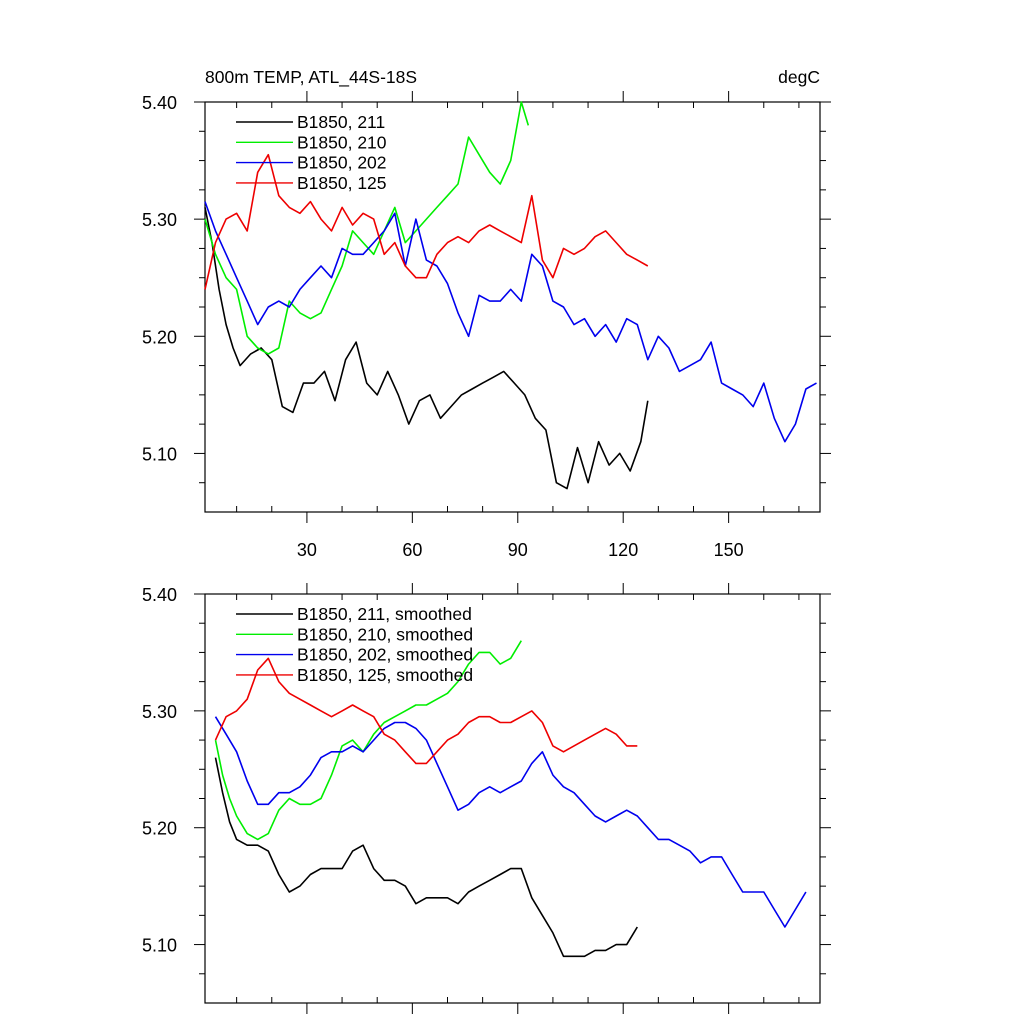 The height and width of the screenshot is (1024, 1024). What do you see at coordinates (385, 655) in the screenshot?
I see `legend-label-3: B1850, 202, smoothed` at bounding box center [385, 655].